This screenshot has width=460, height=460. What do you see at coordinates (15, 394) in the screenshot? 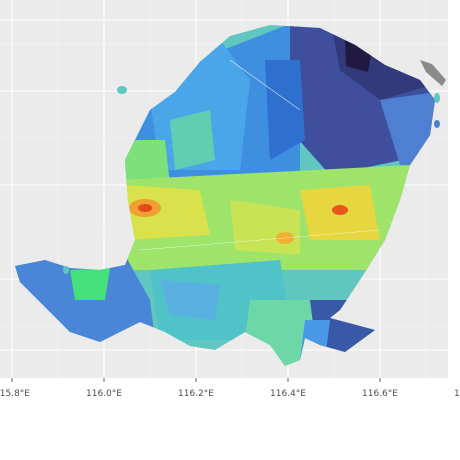
I see `x-tick-label: 115.8°E` at bounding box center [15, 394].